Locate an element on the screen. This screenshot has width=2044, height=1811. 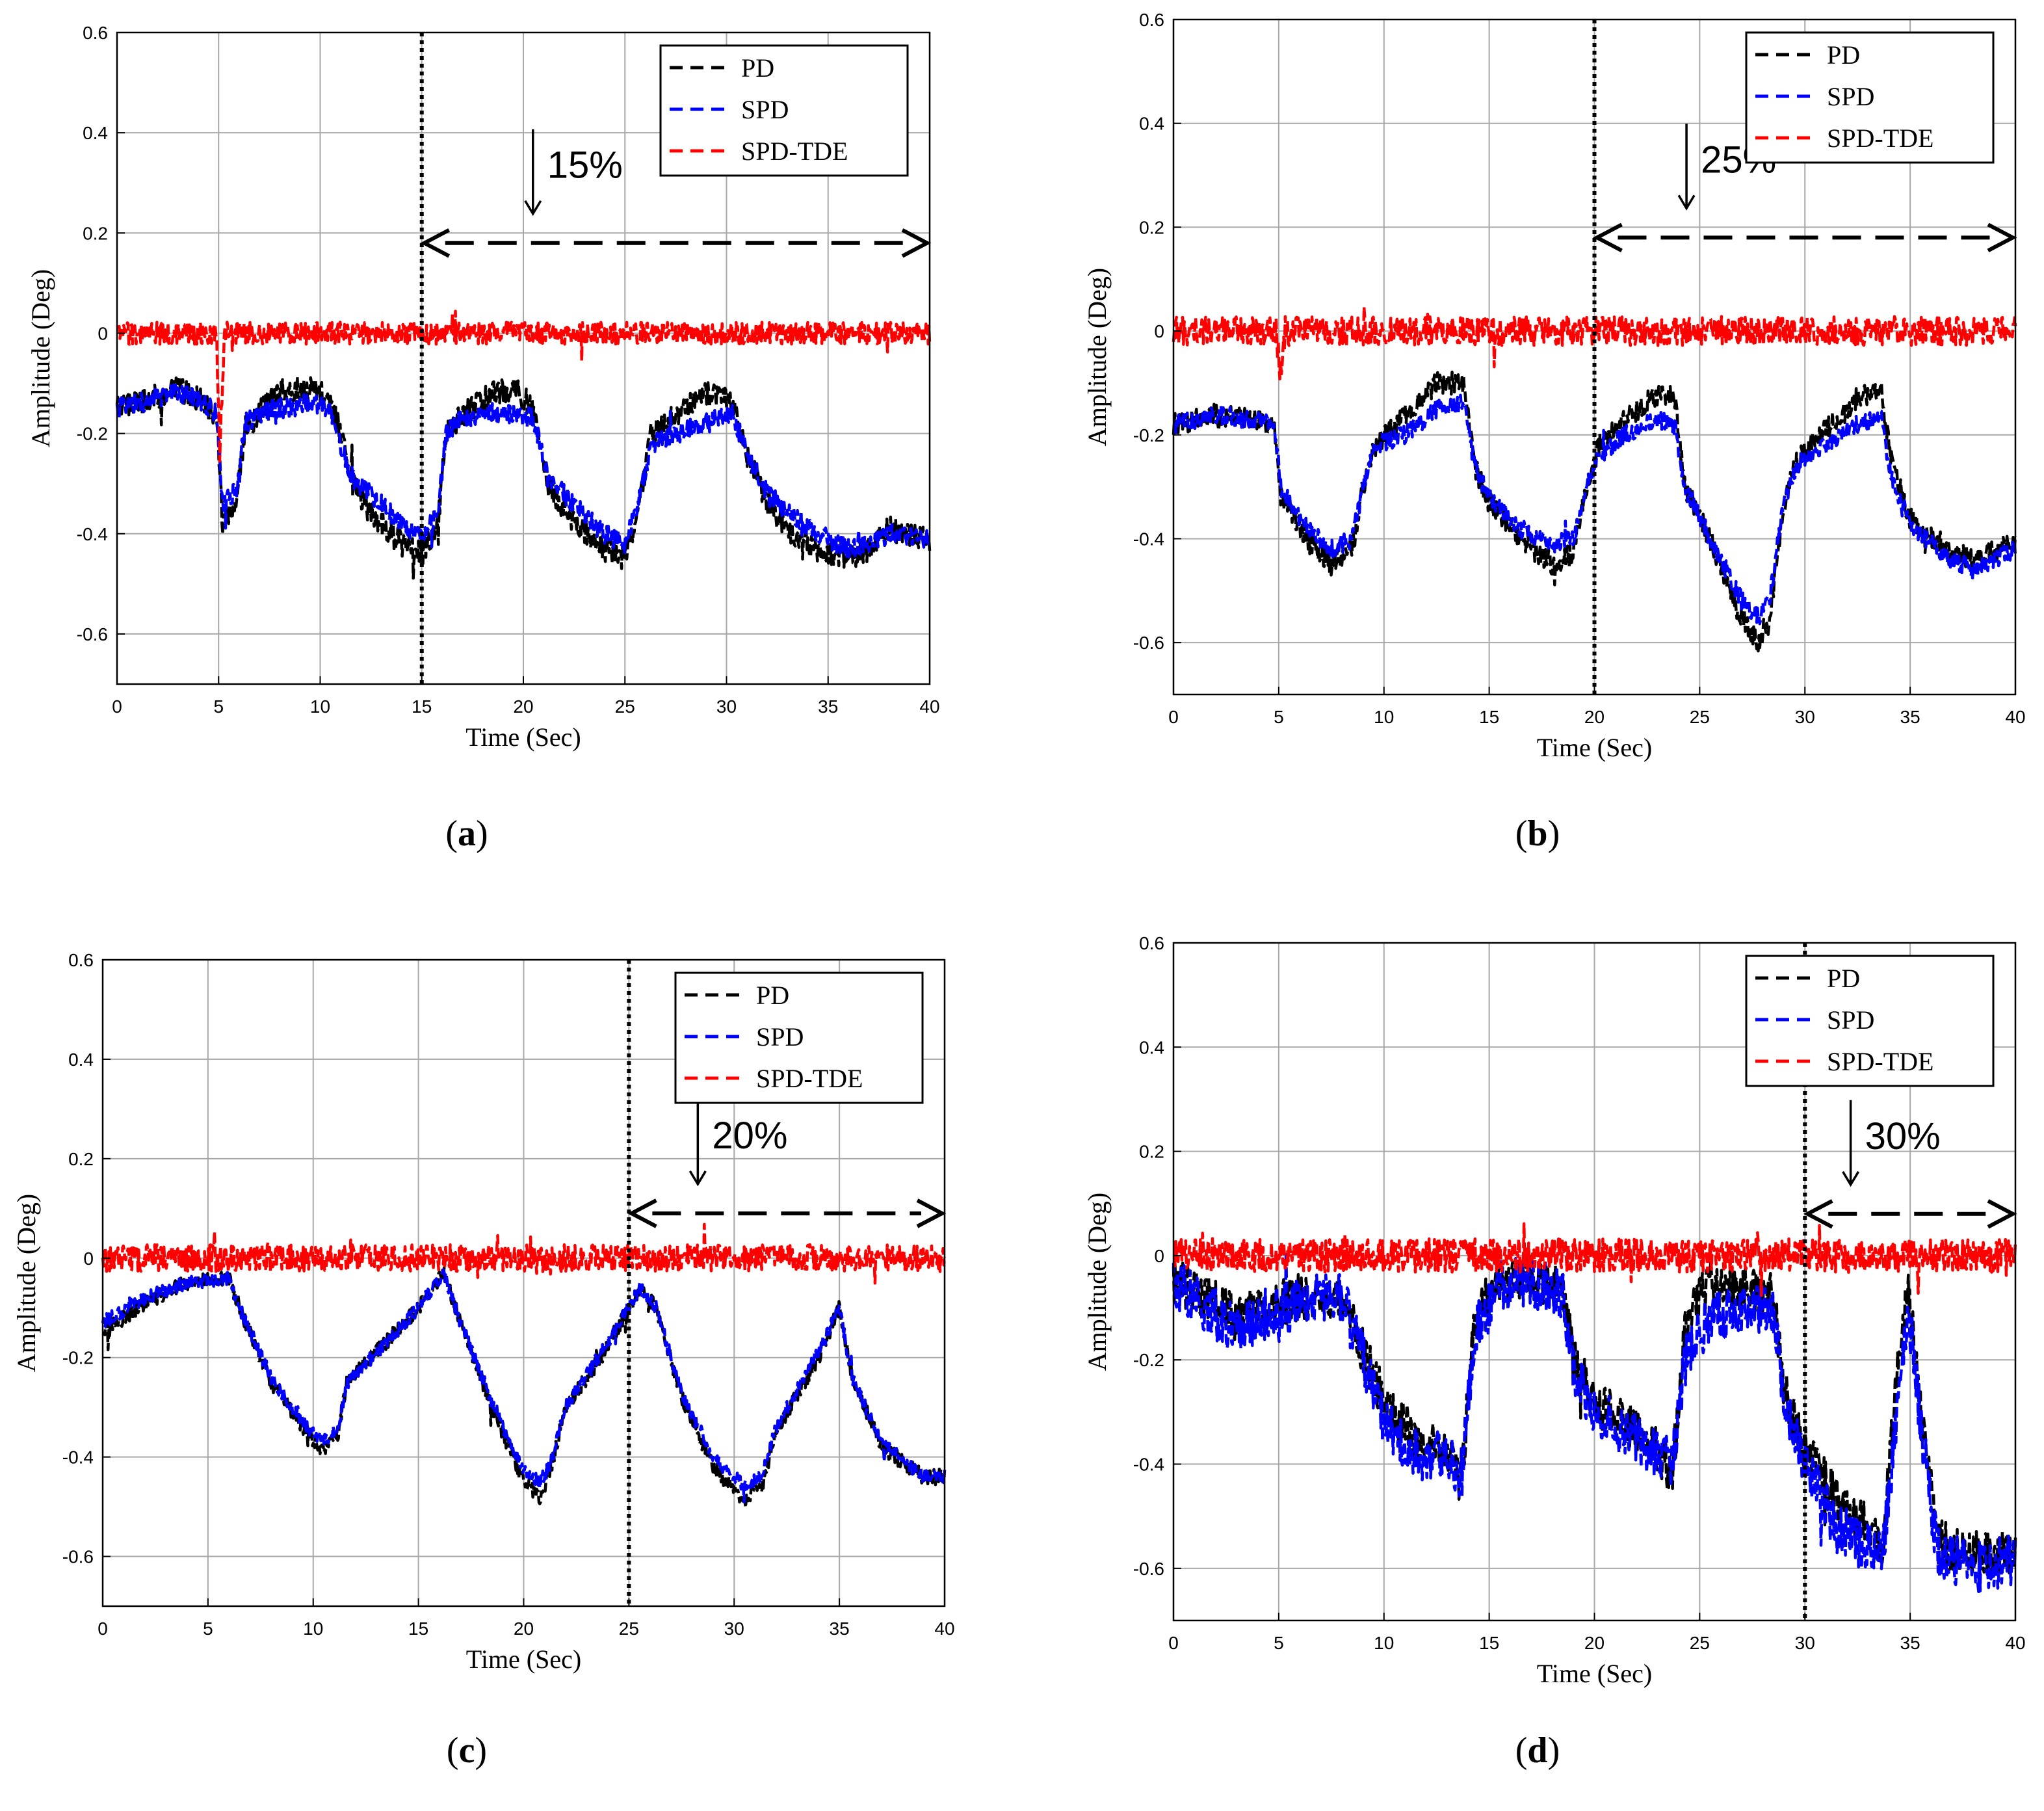
panel-caption-d: (d) is located at coordinates (1537, 1751).